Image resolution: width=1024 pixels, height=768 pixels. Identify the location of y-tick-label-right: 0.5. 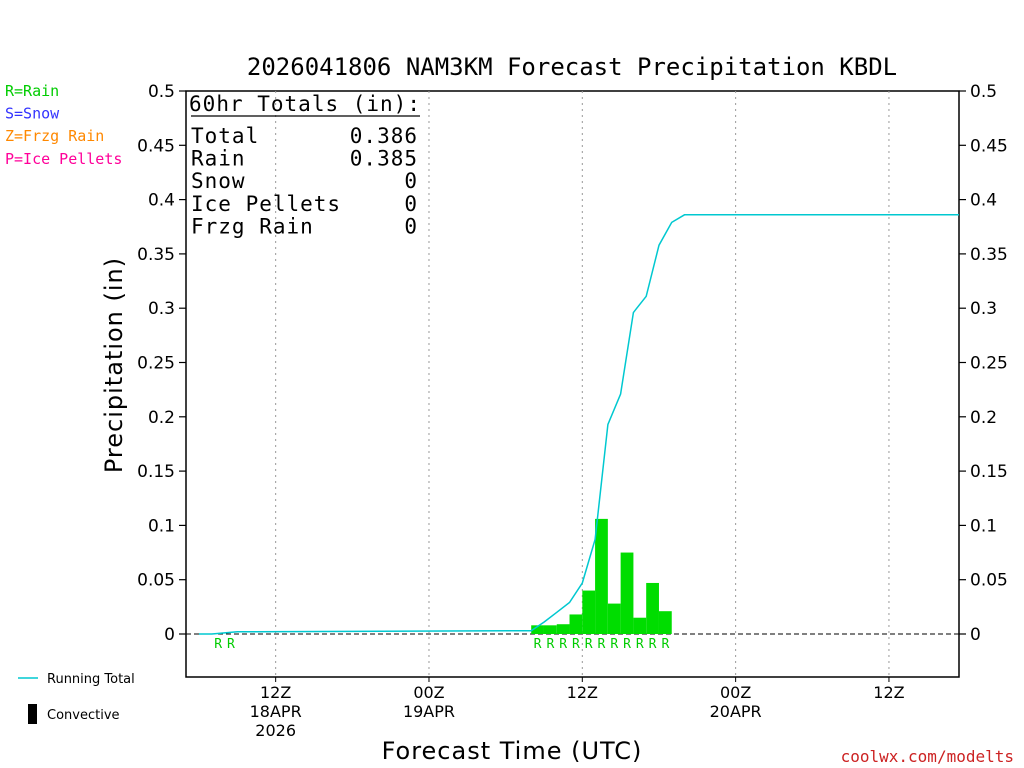
(983, 92).